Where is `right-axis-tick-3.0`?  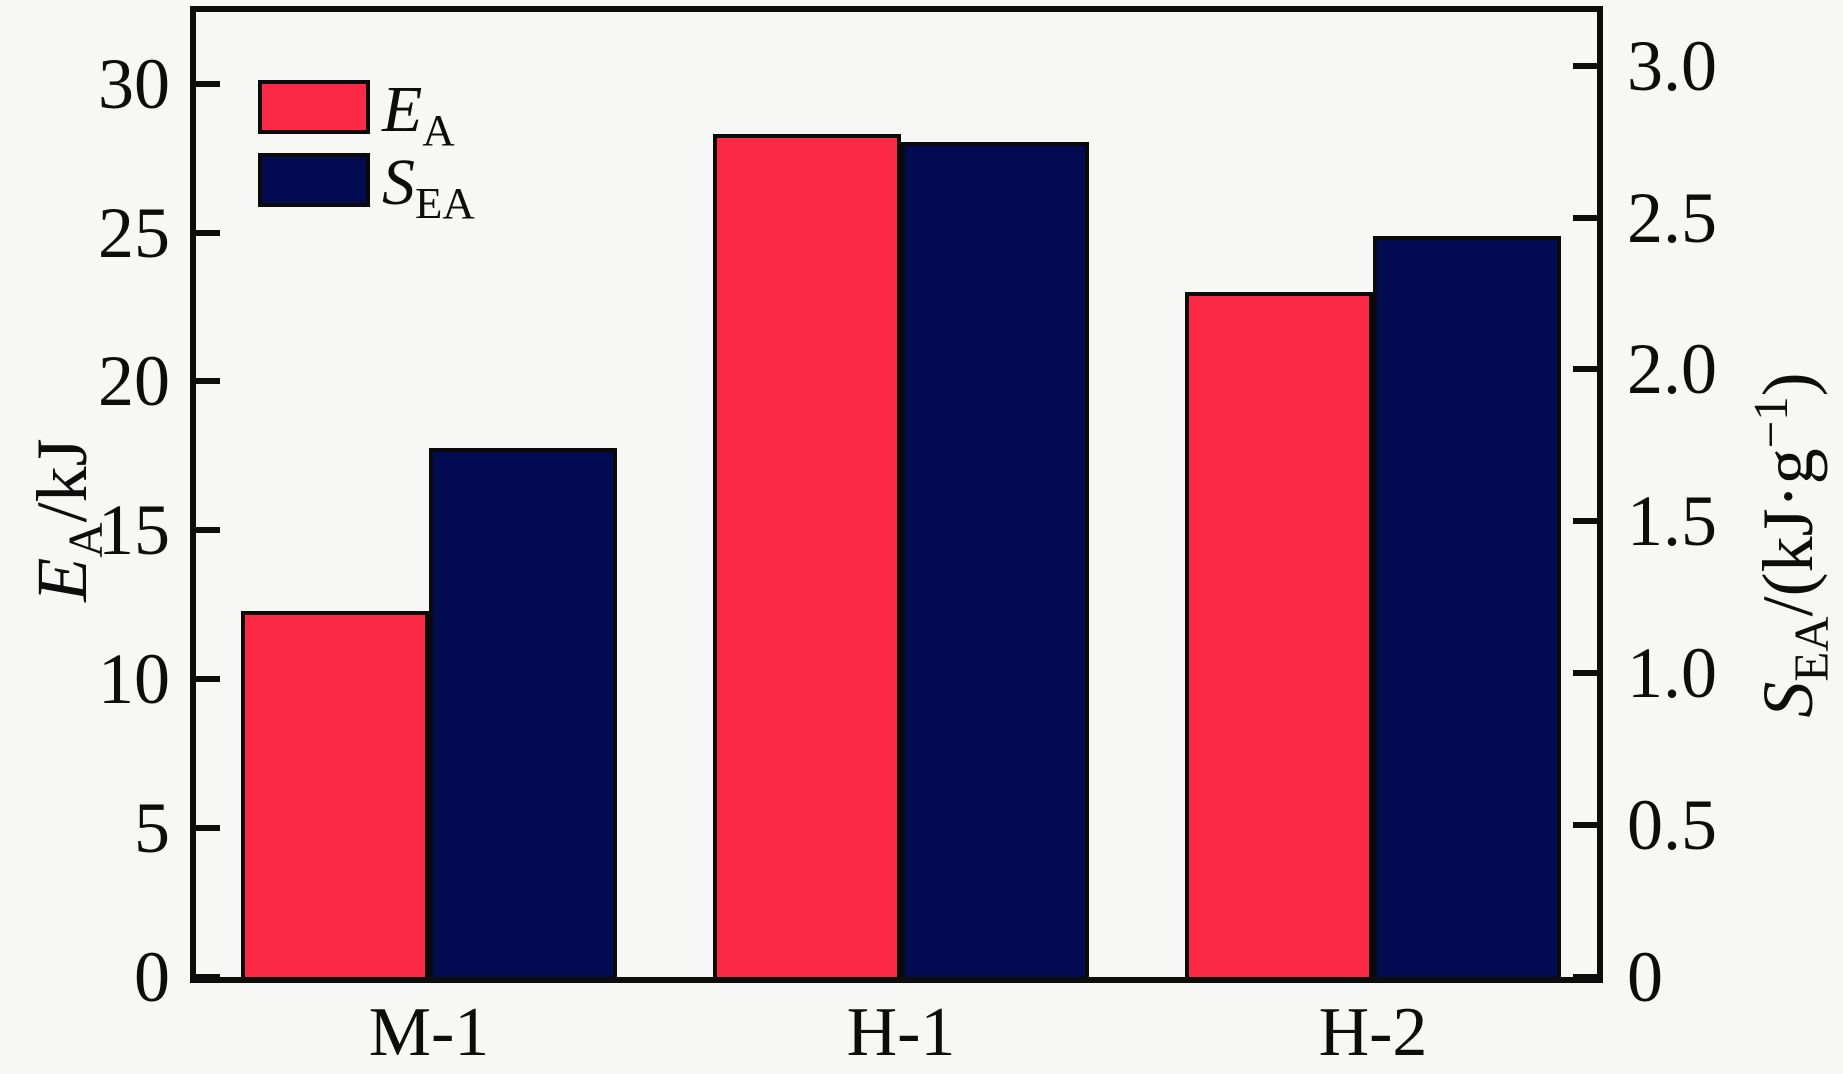 right-axis-tick-3.0 is located at coordinates (1585, 65).